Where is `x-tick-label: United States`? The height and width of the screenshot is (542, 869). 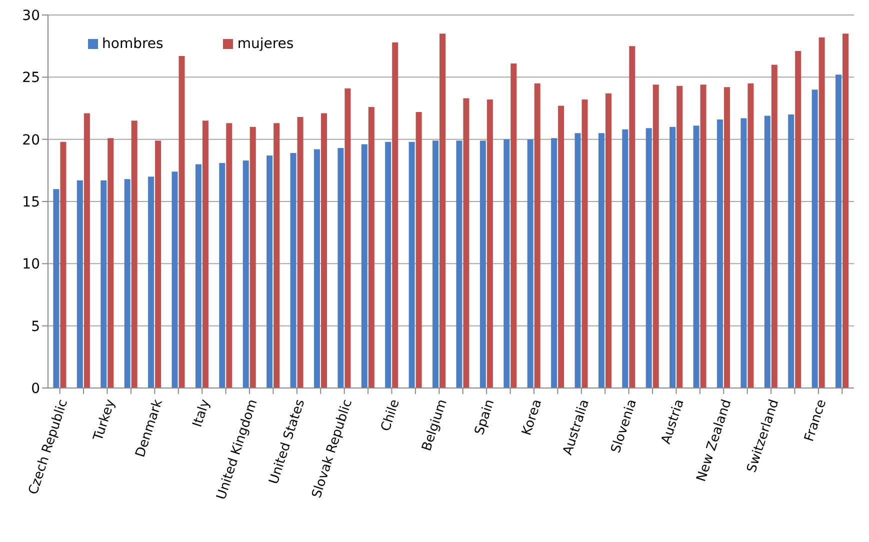
x-tick-label: United States is located at coordinates (287, 441).